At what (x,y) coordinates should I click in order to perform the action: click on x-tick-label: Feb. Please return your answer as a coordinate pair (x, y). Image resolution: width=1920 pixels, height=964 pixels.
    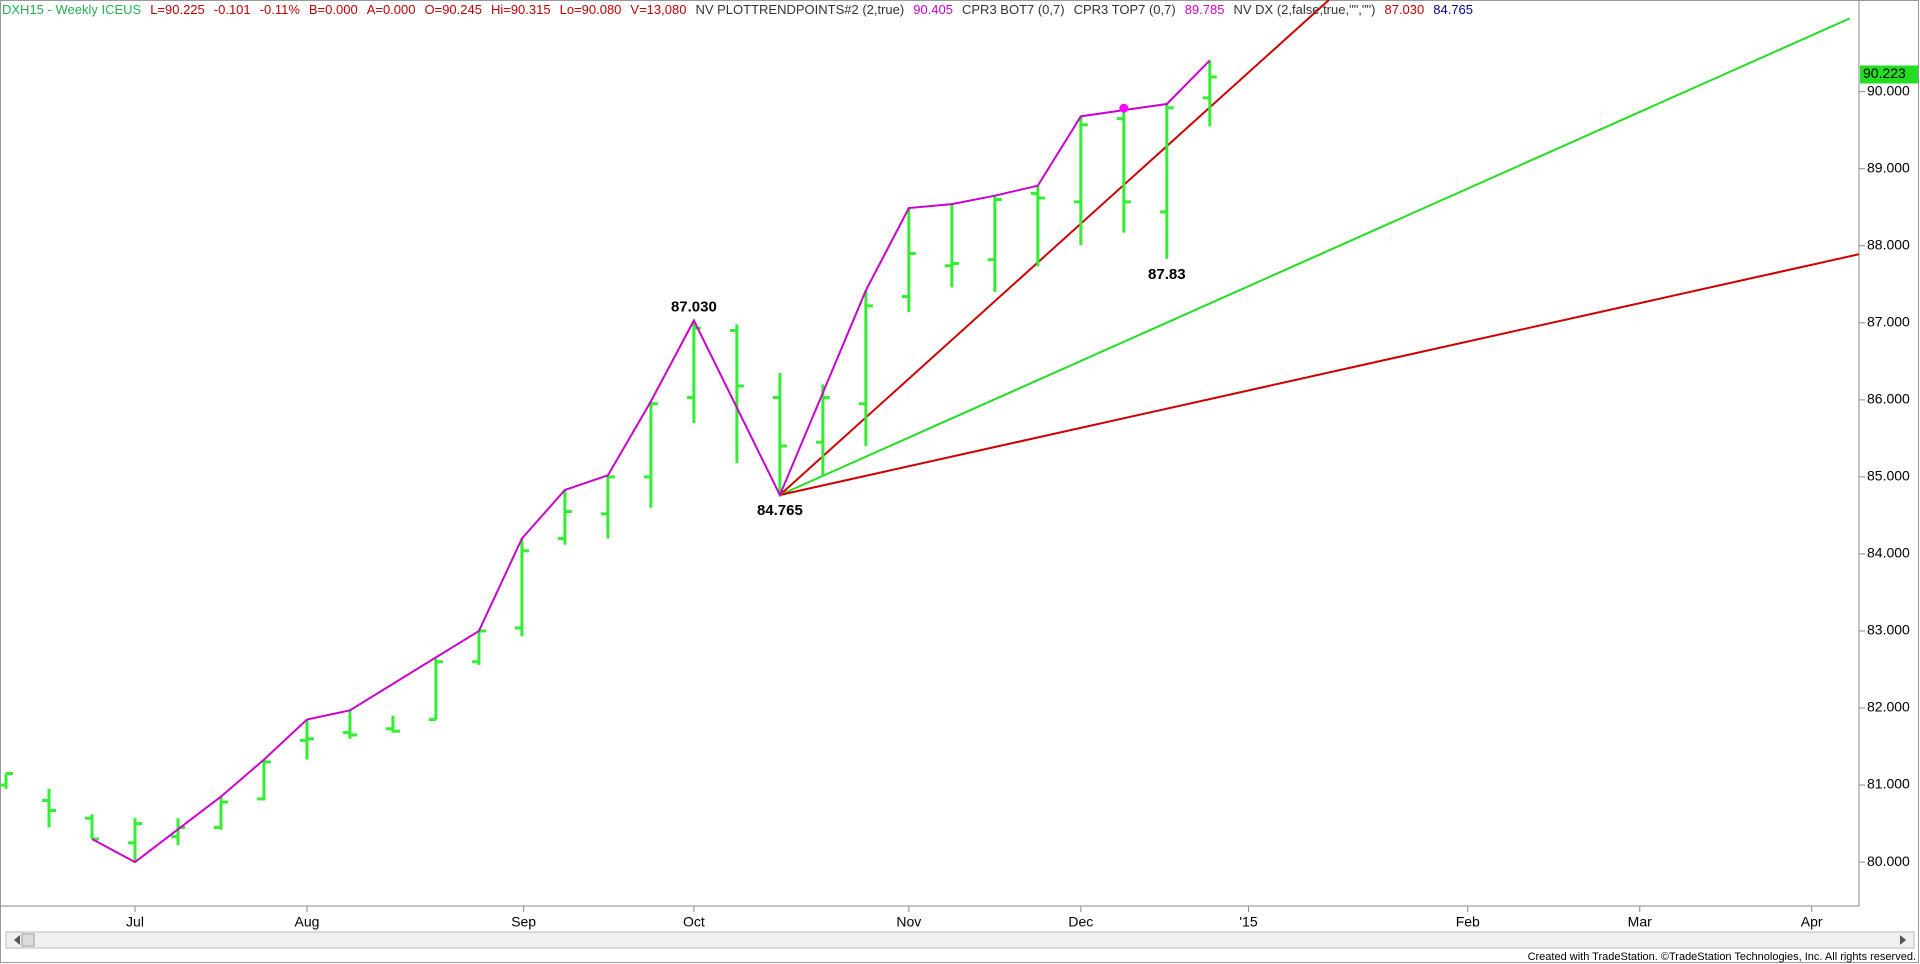
    Looking at the image, I should click on (1468, 922).